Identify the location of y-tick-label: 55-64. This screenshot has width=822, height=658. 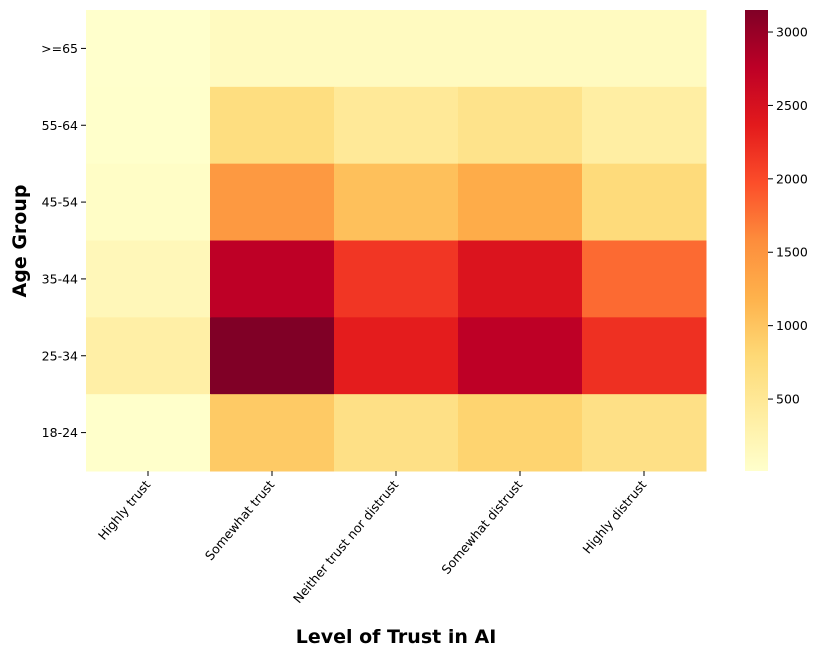
(60, 125).